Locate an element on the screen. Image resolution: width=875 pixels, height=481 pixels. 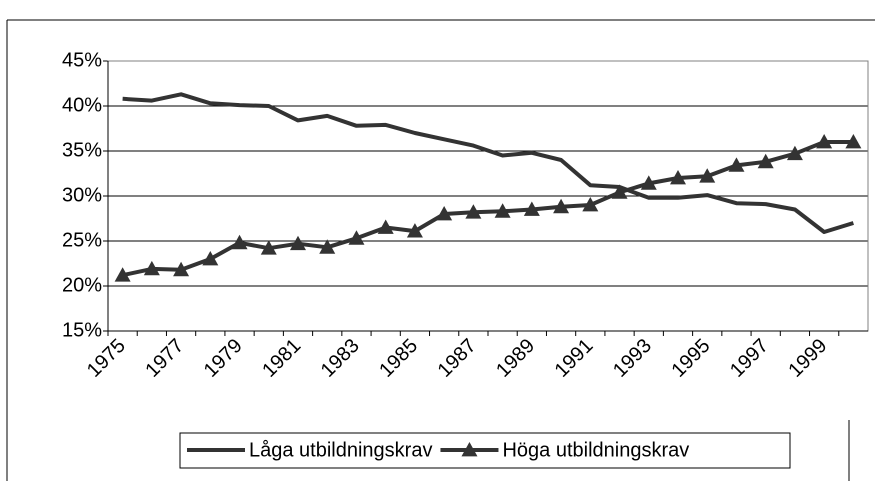
y-tick-label: 45% is located at coordinates (82, 60).